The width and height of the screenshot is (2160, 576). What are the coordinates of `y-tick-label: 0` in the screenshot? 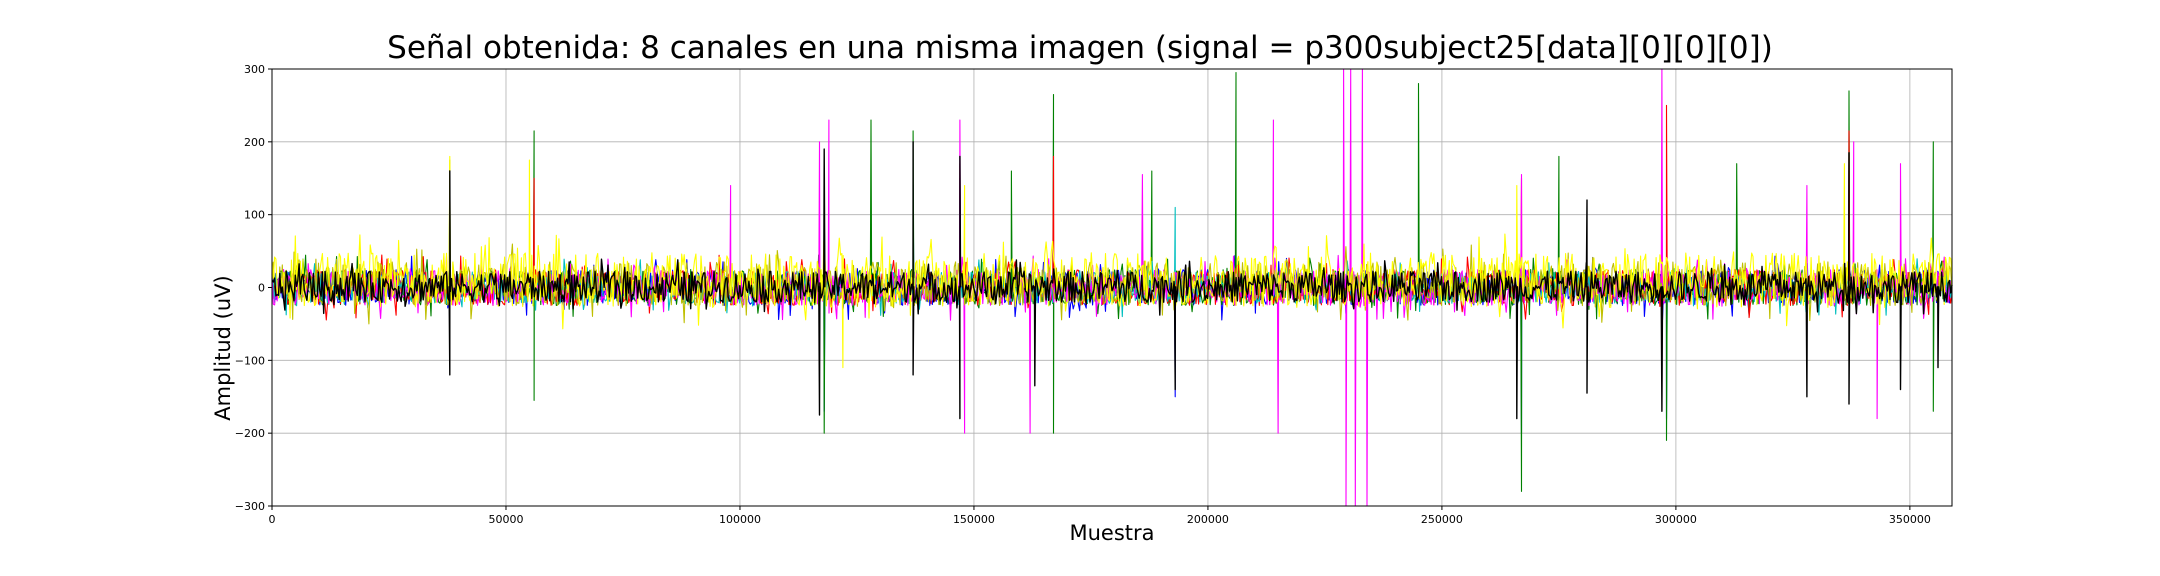 It's located at (261, 288).